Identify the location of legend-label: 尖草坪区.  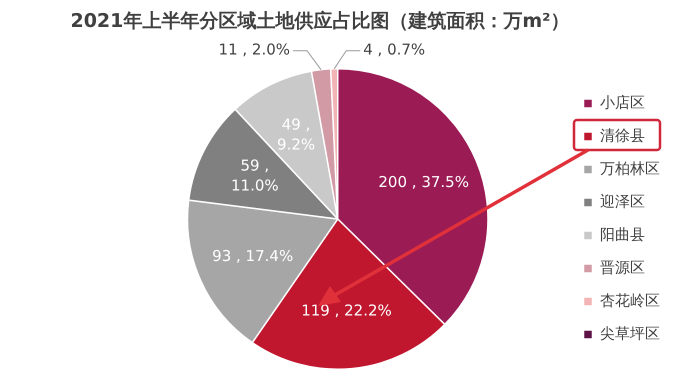
(630, 333).